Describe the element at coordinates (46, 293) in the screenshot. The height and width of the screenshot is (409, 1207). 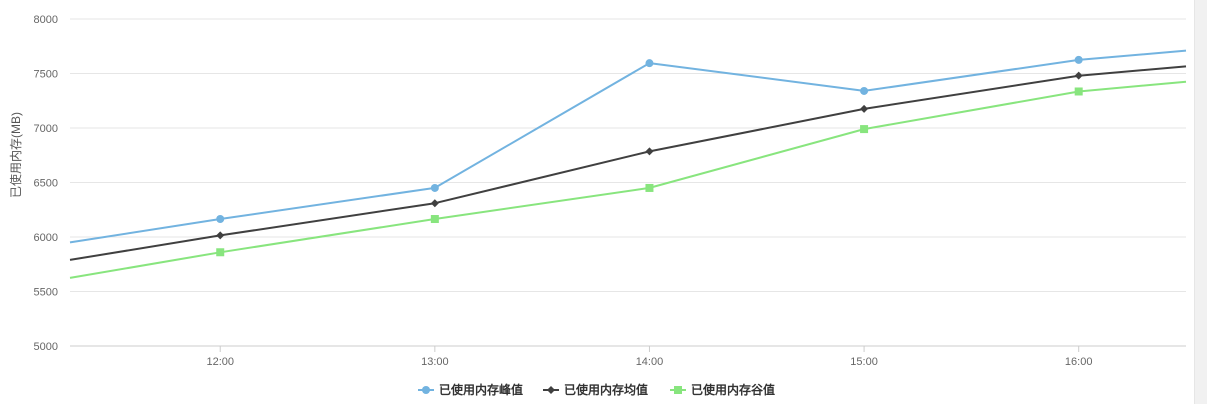
I see `y-tick-label: 5500` at that location.